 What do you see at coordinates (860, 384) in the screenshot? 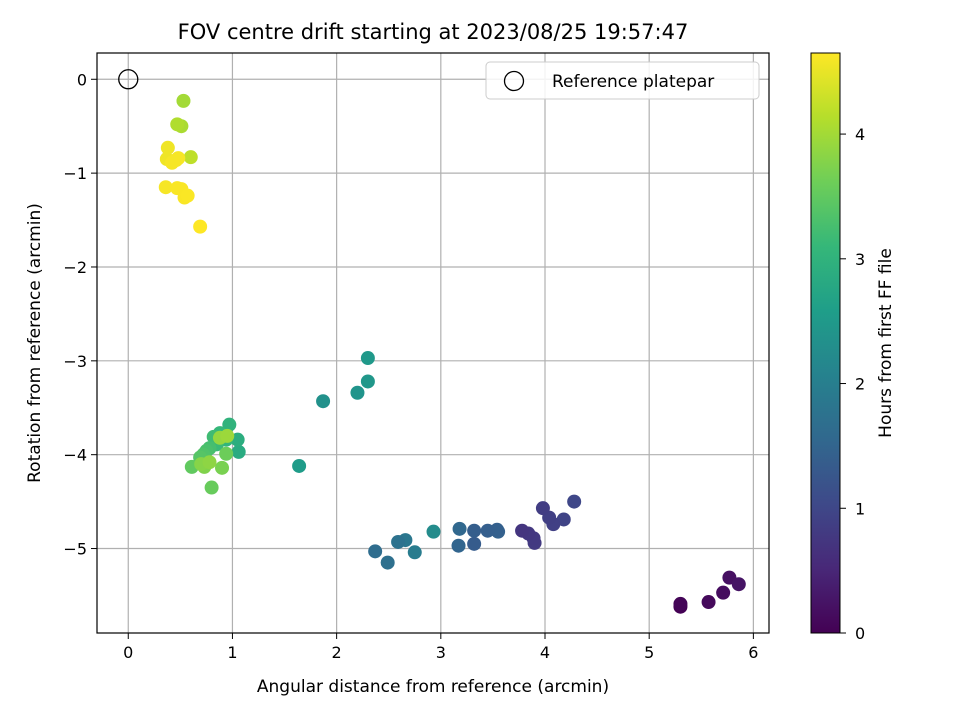
I see `colorbar-tick-label: 2` at bounding box center [860, 384].